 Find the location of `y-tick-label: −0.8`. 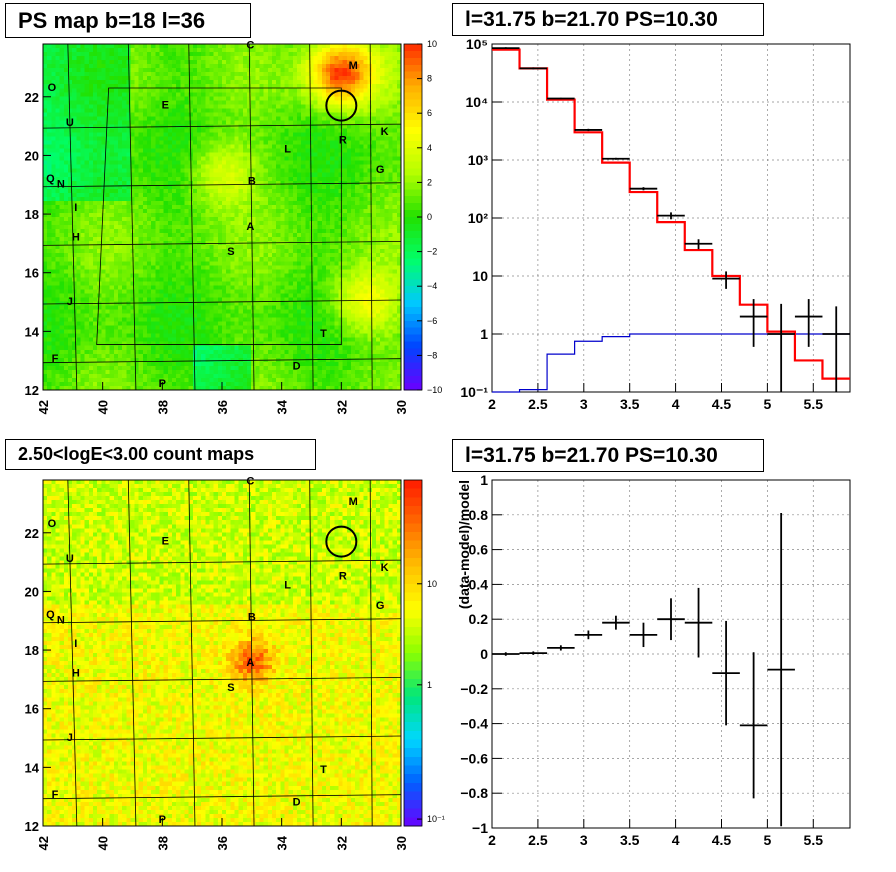

y-tick-label: −0.8 is located at coordinates (474, 793).